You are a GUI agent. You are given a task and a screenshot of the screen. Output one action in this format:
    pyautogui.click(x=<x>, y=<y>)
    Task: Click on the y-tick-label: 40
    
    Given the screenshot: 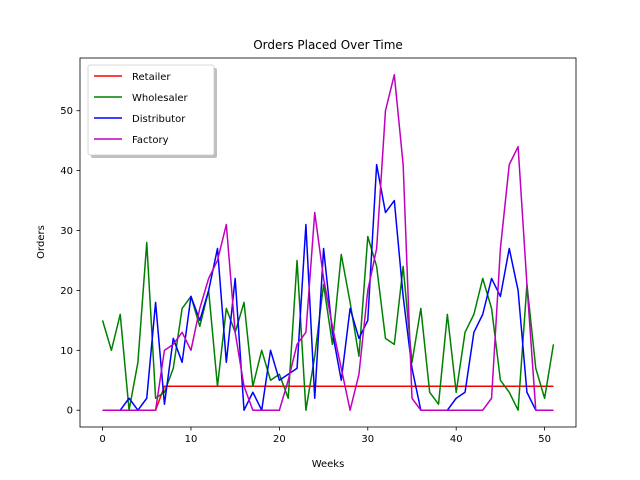 What is the action you would take?
    pyautogui.click(x=66, y=171)
    